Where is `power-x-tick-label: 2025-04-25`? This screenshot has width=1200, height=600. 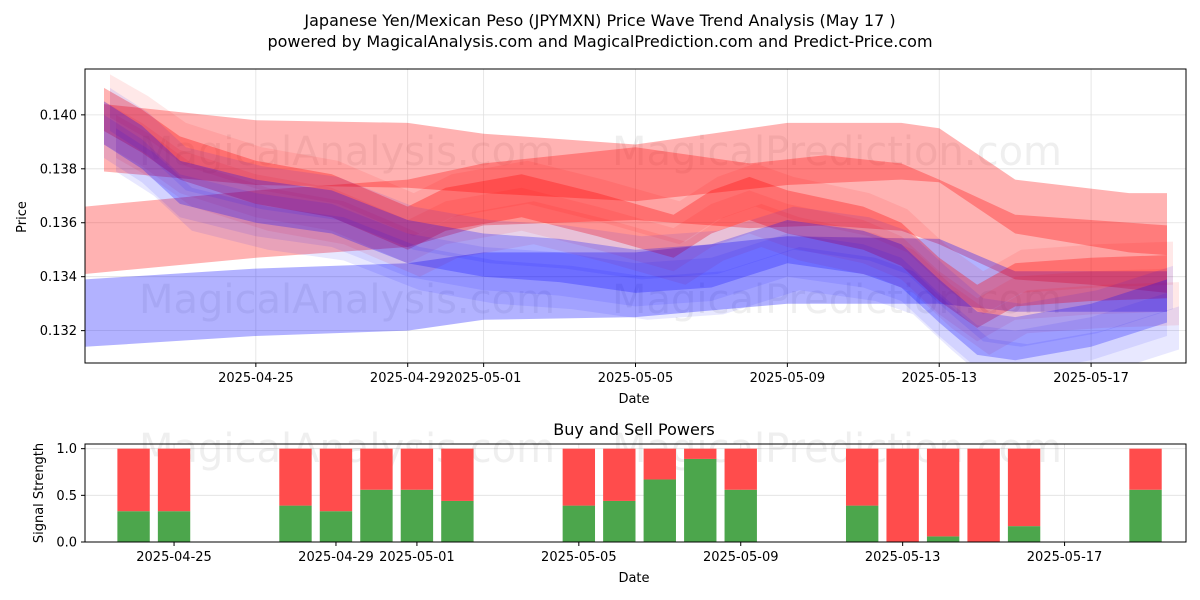
power-x-tick-label: 2025-04-25 is located at coordinates (174, 557).